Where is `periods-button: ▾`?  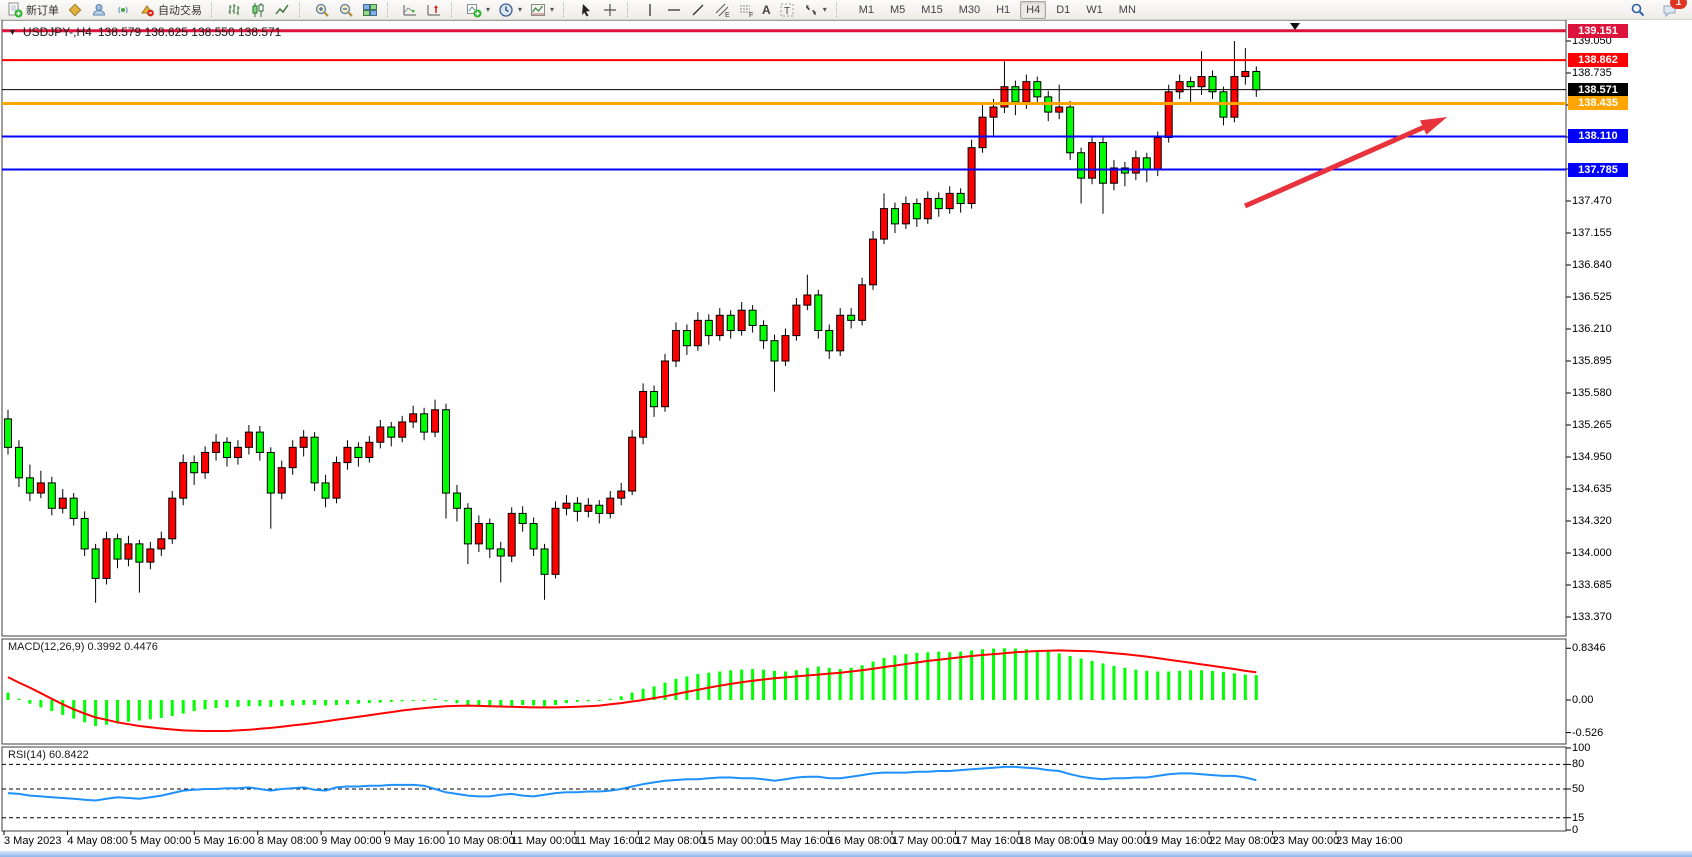
periods-button: ▾ is located at coordinates (510, 10).